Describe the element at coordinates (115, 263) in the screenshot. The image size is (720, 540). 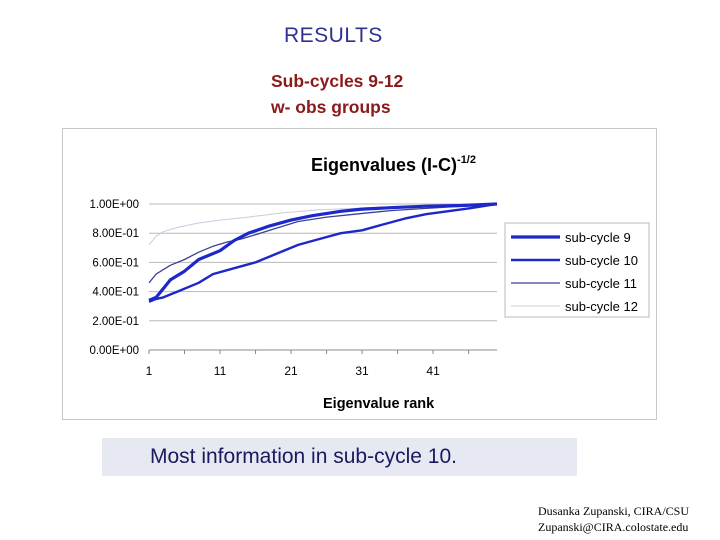
I see `y-tick-label: 6.00E-01` at that location.